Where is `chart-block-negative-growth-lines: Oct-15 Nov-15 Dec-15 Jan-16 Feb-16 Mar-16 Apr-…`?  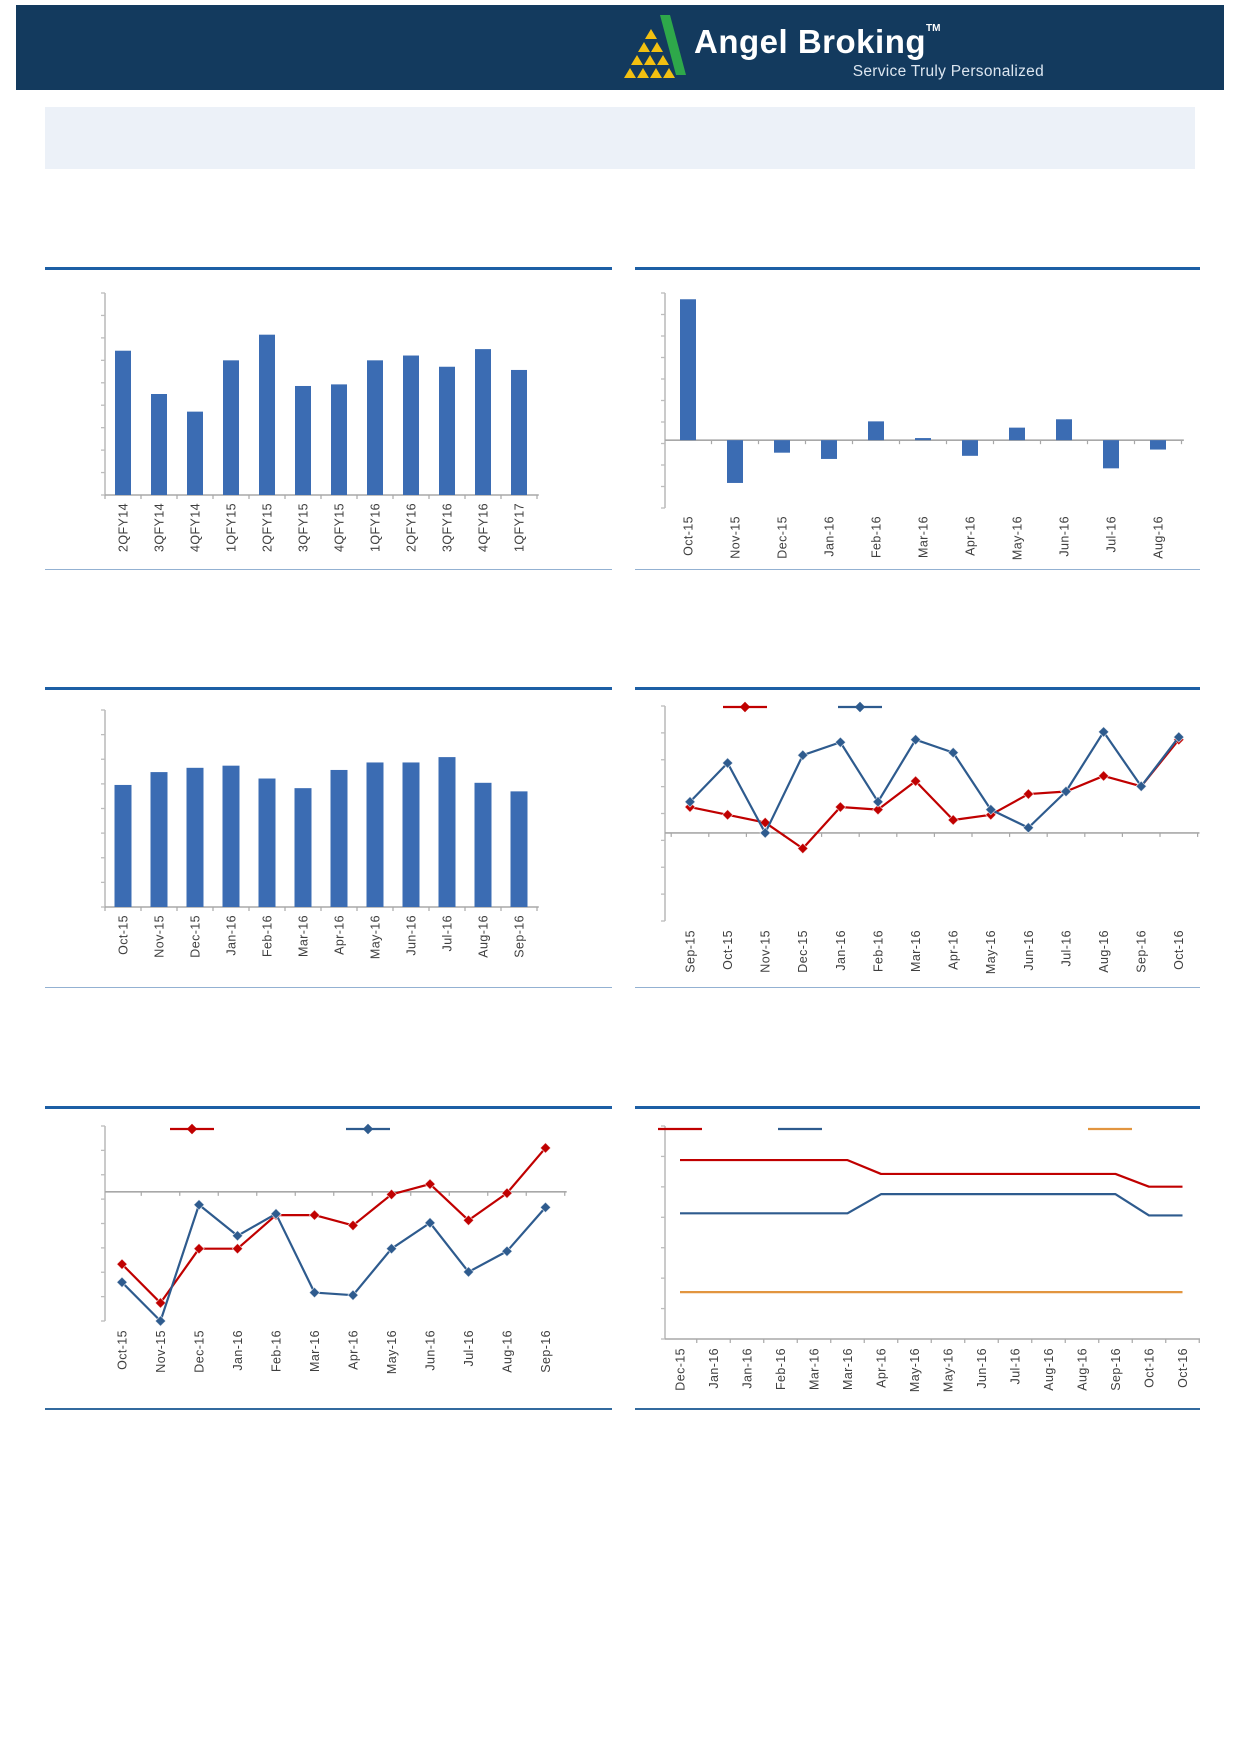 chart-block-negative-growth-lines: Oct-15 Nov-15 Dec-15 Jan-16 Feb-16 Mar-16 Apr-… is located at coordinates (328, 1247).